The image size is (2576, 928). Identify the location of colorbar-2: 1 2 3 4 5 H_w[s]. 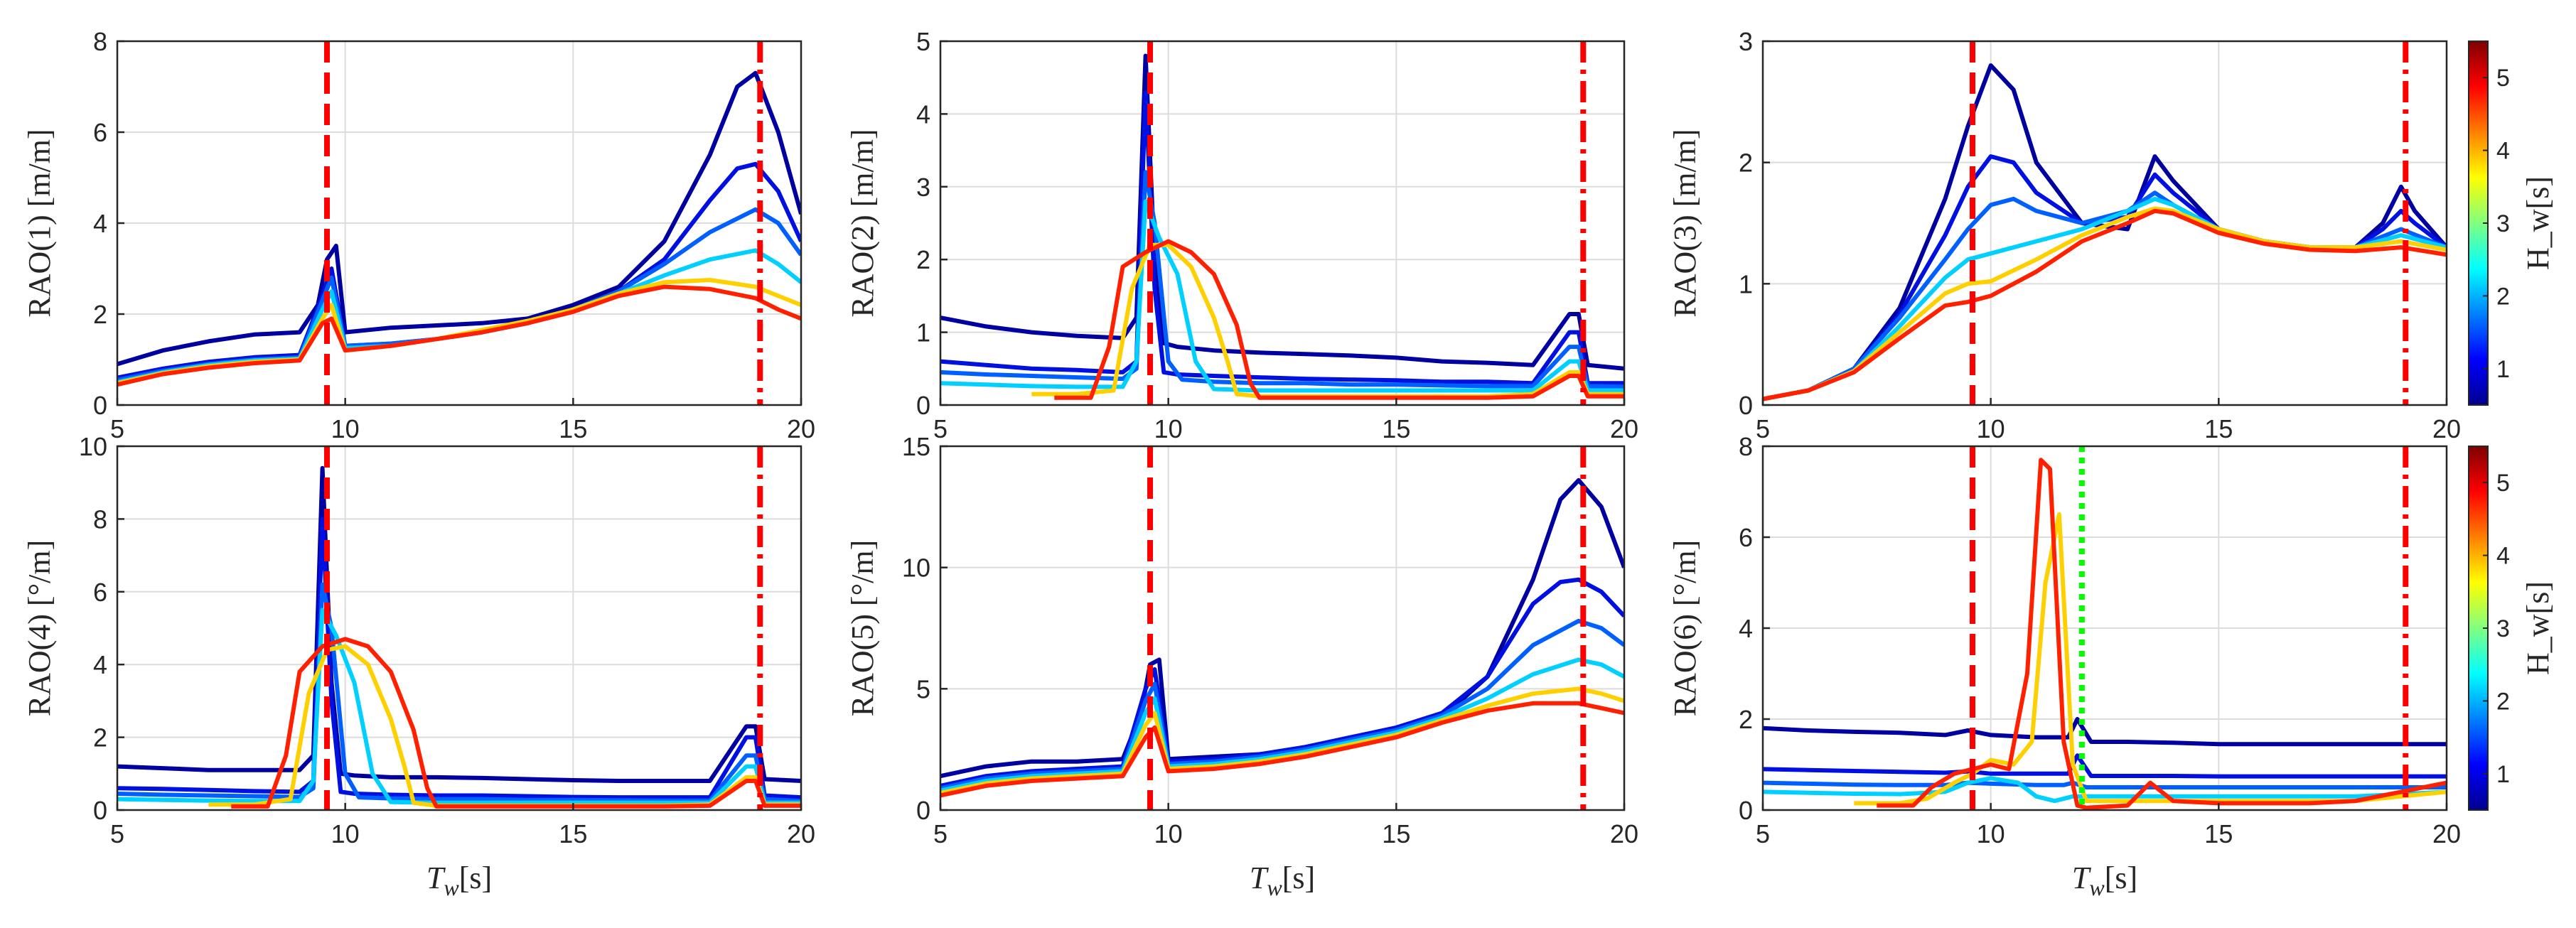
(2511, 628).